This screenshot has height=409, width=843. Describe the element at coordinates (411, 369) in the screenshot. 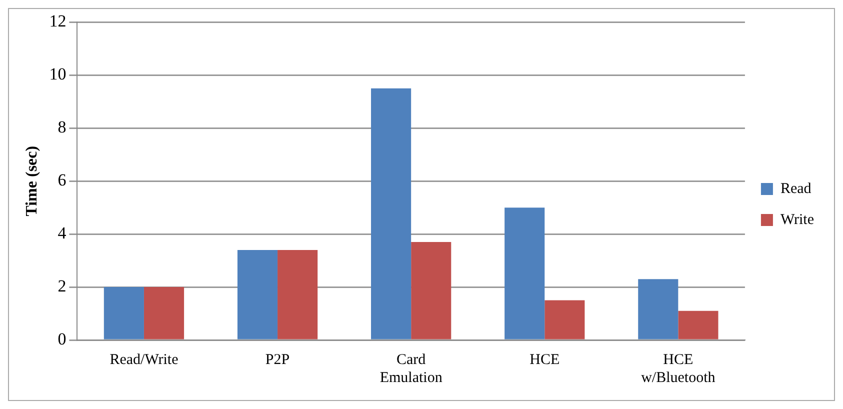

I see `x-tick-label: Card Emulation` at that location.